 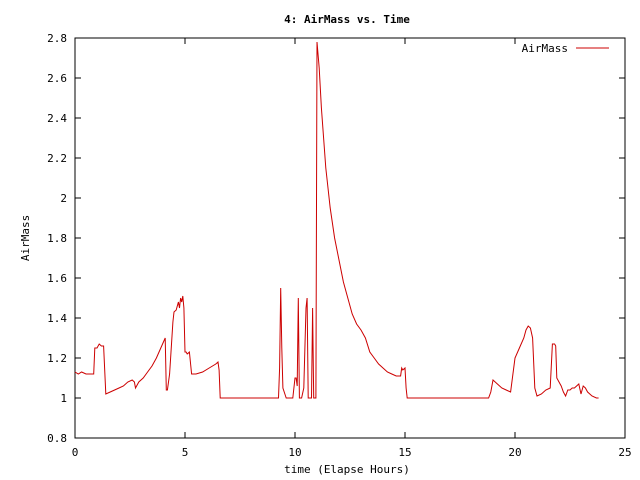 What do you see at coordinates (75, 452) in the screenshot?
I see `x-tick-label: 0` at bounding box center [75, 452].